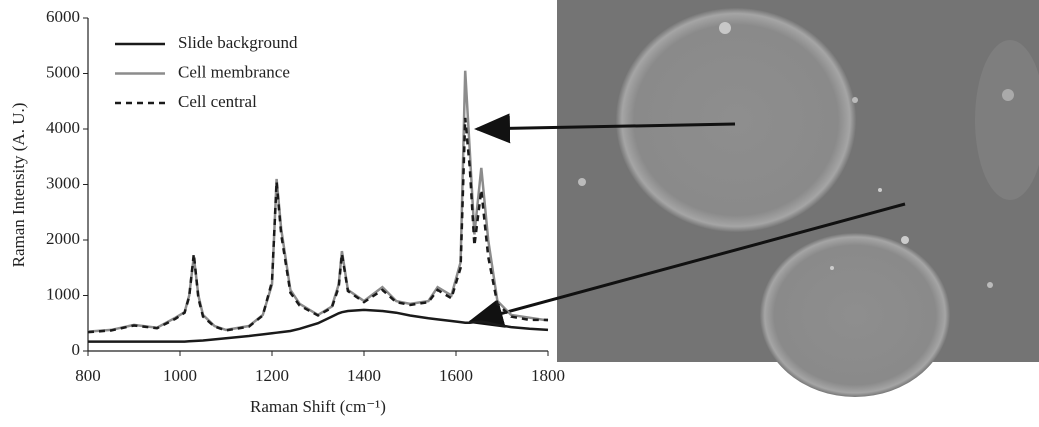 This screenshot has height=427, width=1039. Describe the element at coordinates (63, 71) in the screenshot. I see `y-tick-label: 5000` at that location.